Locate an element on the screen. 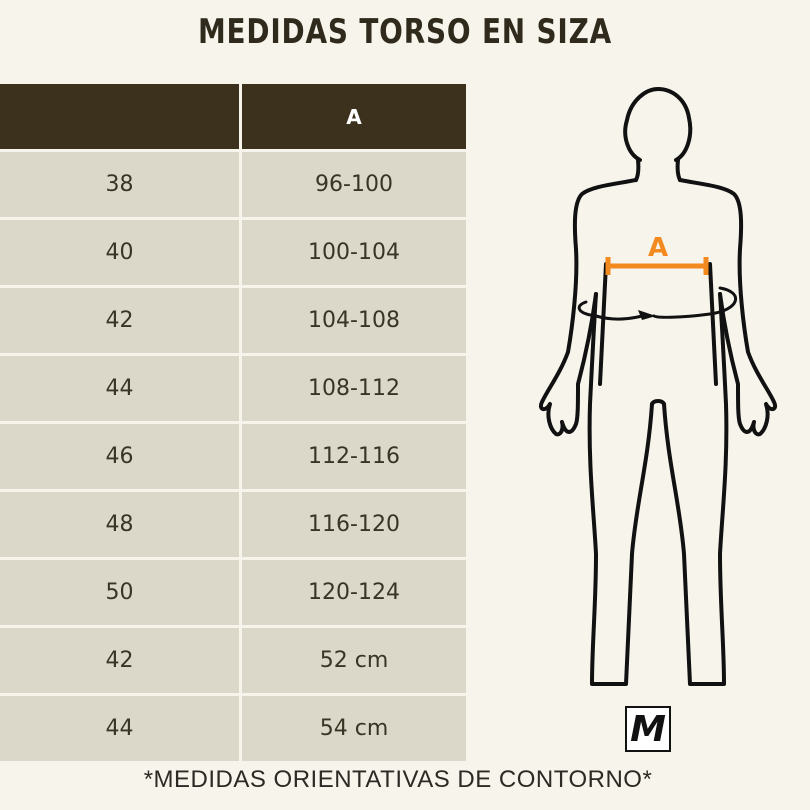 The height and width of the screenshot is (810, 810). table-row: 50 120-124 is located at coordinates (233, 592).